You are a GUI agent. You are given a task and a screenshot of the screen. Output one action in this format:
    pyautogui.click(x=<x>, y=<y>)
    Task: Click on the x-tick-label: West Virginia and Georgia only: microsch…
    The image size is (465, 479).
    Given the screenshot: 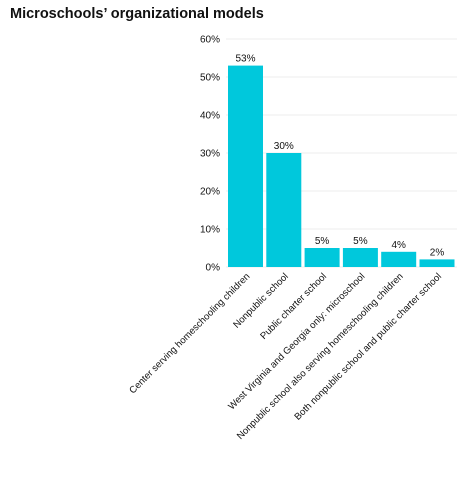 What is the action you would take?
    pyautogui.click(x=296, y=341)
    